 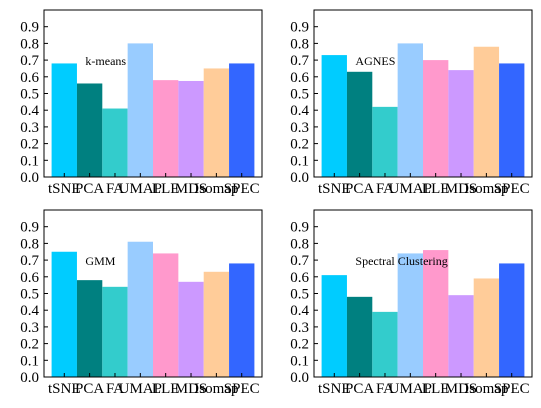 I want to click on chart-title: k-means, so click(x=105, y=61).